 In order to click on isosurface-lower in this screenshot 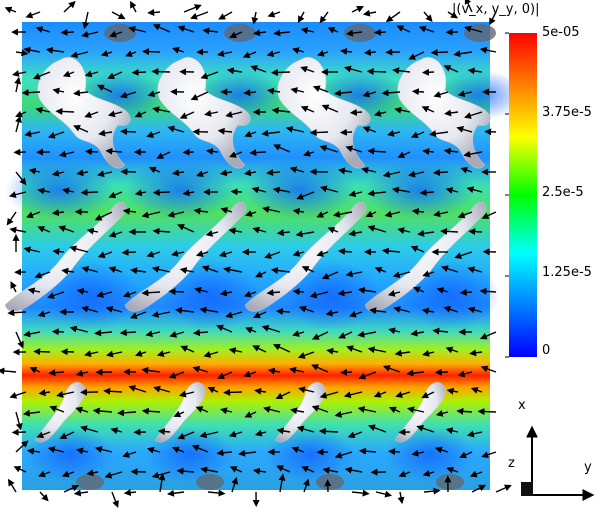, I will do `click(60, 412)`.